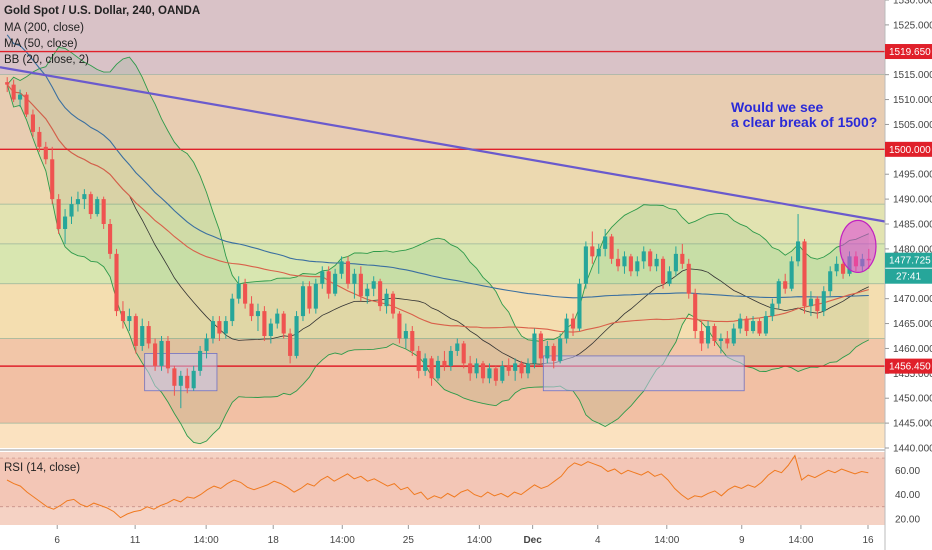 The image size is (932, 550). Describe the element at coordinates (912, 100) in the screenshot. I see `price-tick-label: 1510.000` at that location.